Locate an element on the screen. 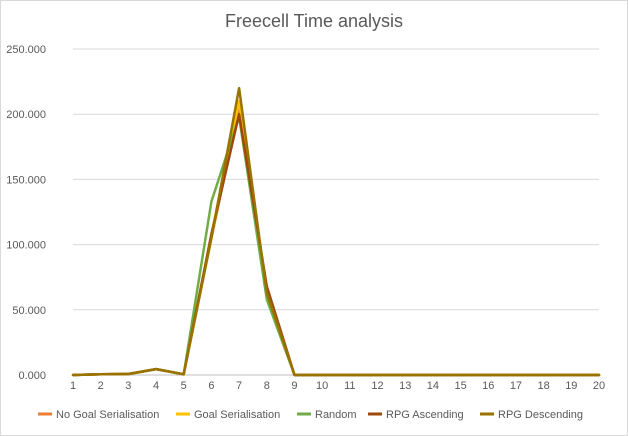 Image resolution: width=628 pixels, height=436 pixels. x-tick-label: 20 is located at coordinates (599, 386).